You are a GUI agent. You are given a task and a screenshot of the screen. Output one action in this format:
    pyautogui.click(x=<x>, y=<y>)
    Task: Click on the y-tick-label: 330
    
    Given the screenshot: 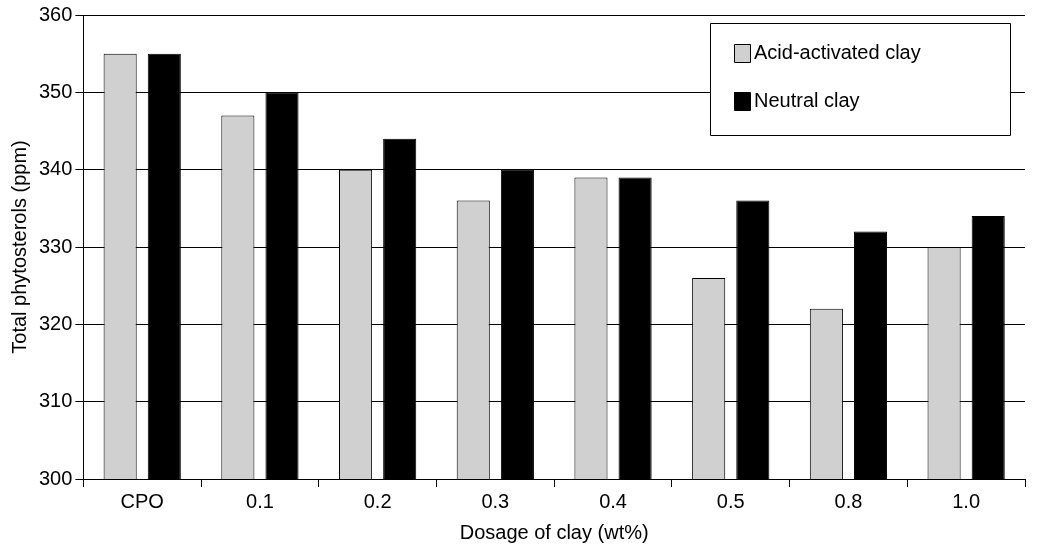 What is the action you would take?
    pyautogui.click(x=55, y=245)
    